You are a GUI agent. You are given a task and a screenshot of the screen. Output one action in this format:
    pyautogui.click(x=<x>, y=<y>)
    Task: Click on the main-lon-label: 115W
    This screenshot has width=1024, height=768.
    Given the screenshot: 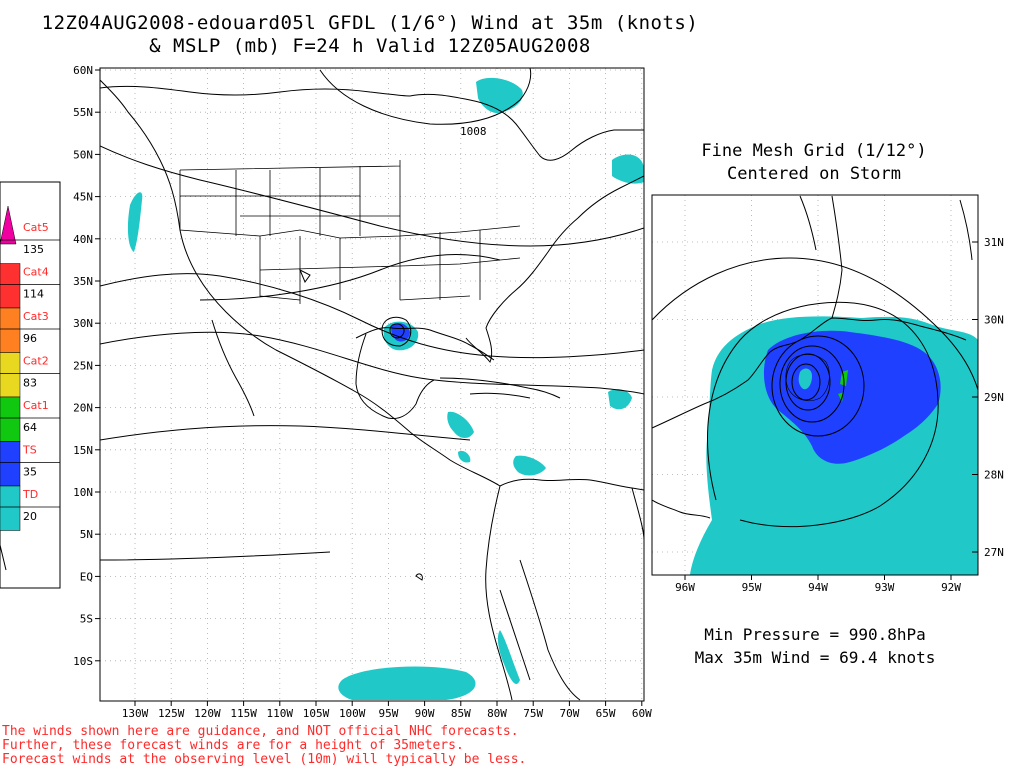 What is the action you would take?
    pyautogui.click(x=243, y=713)
    